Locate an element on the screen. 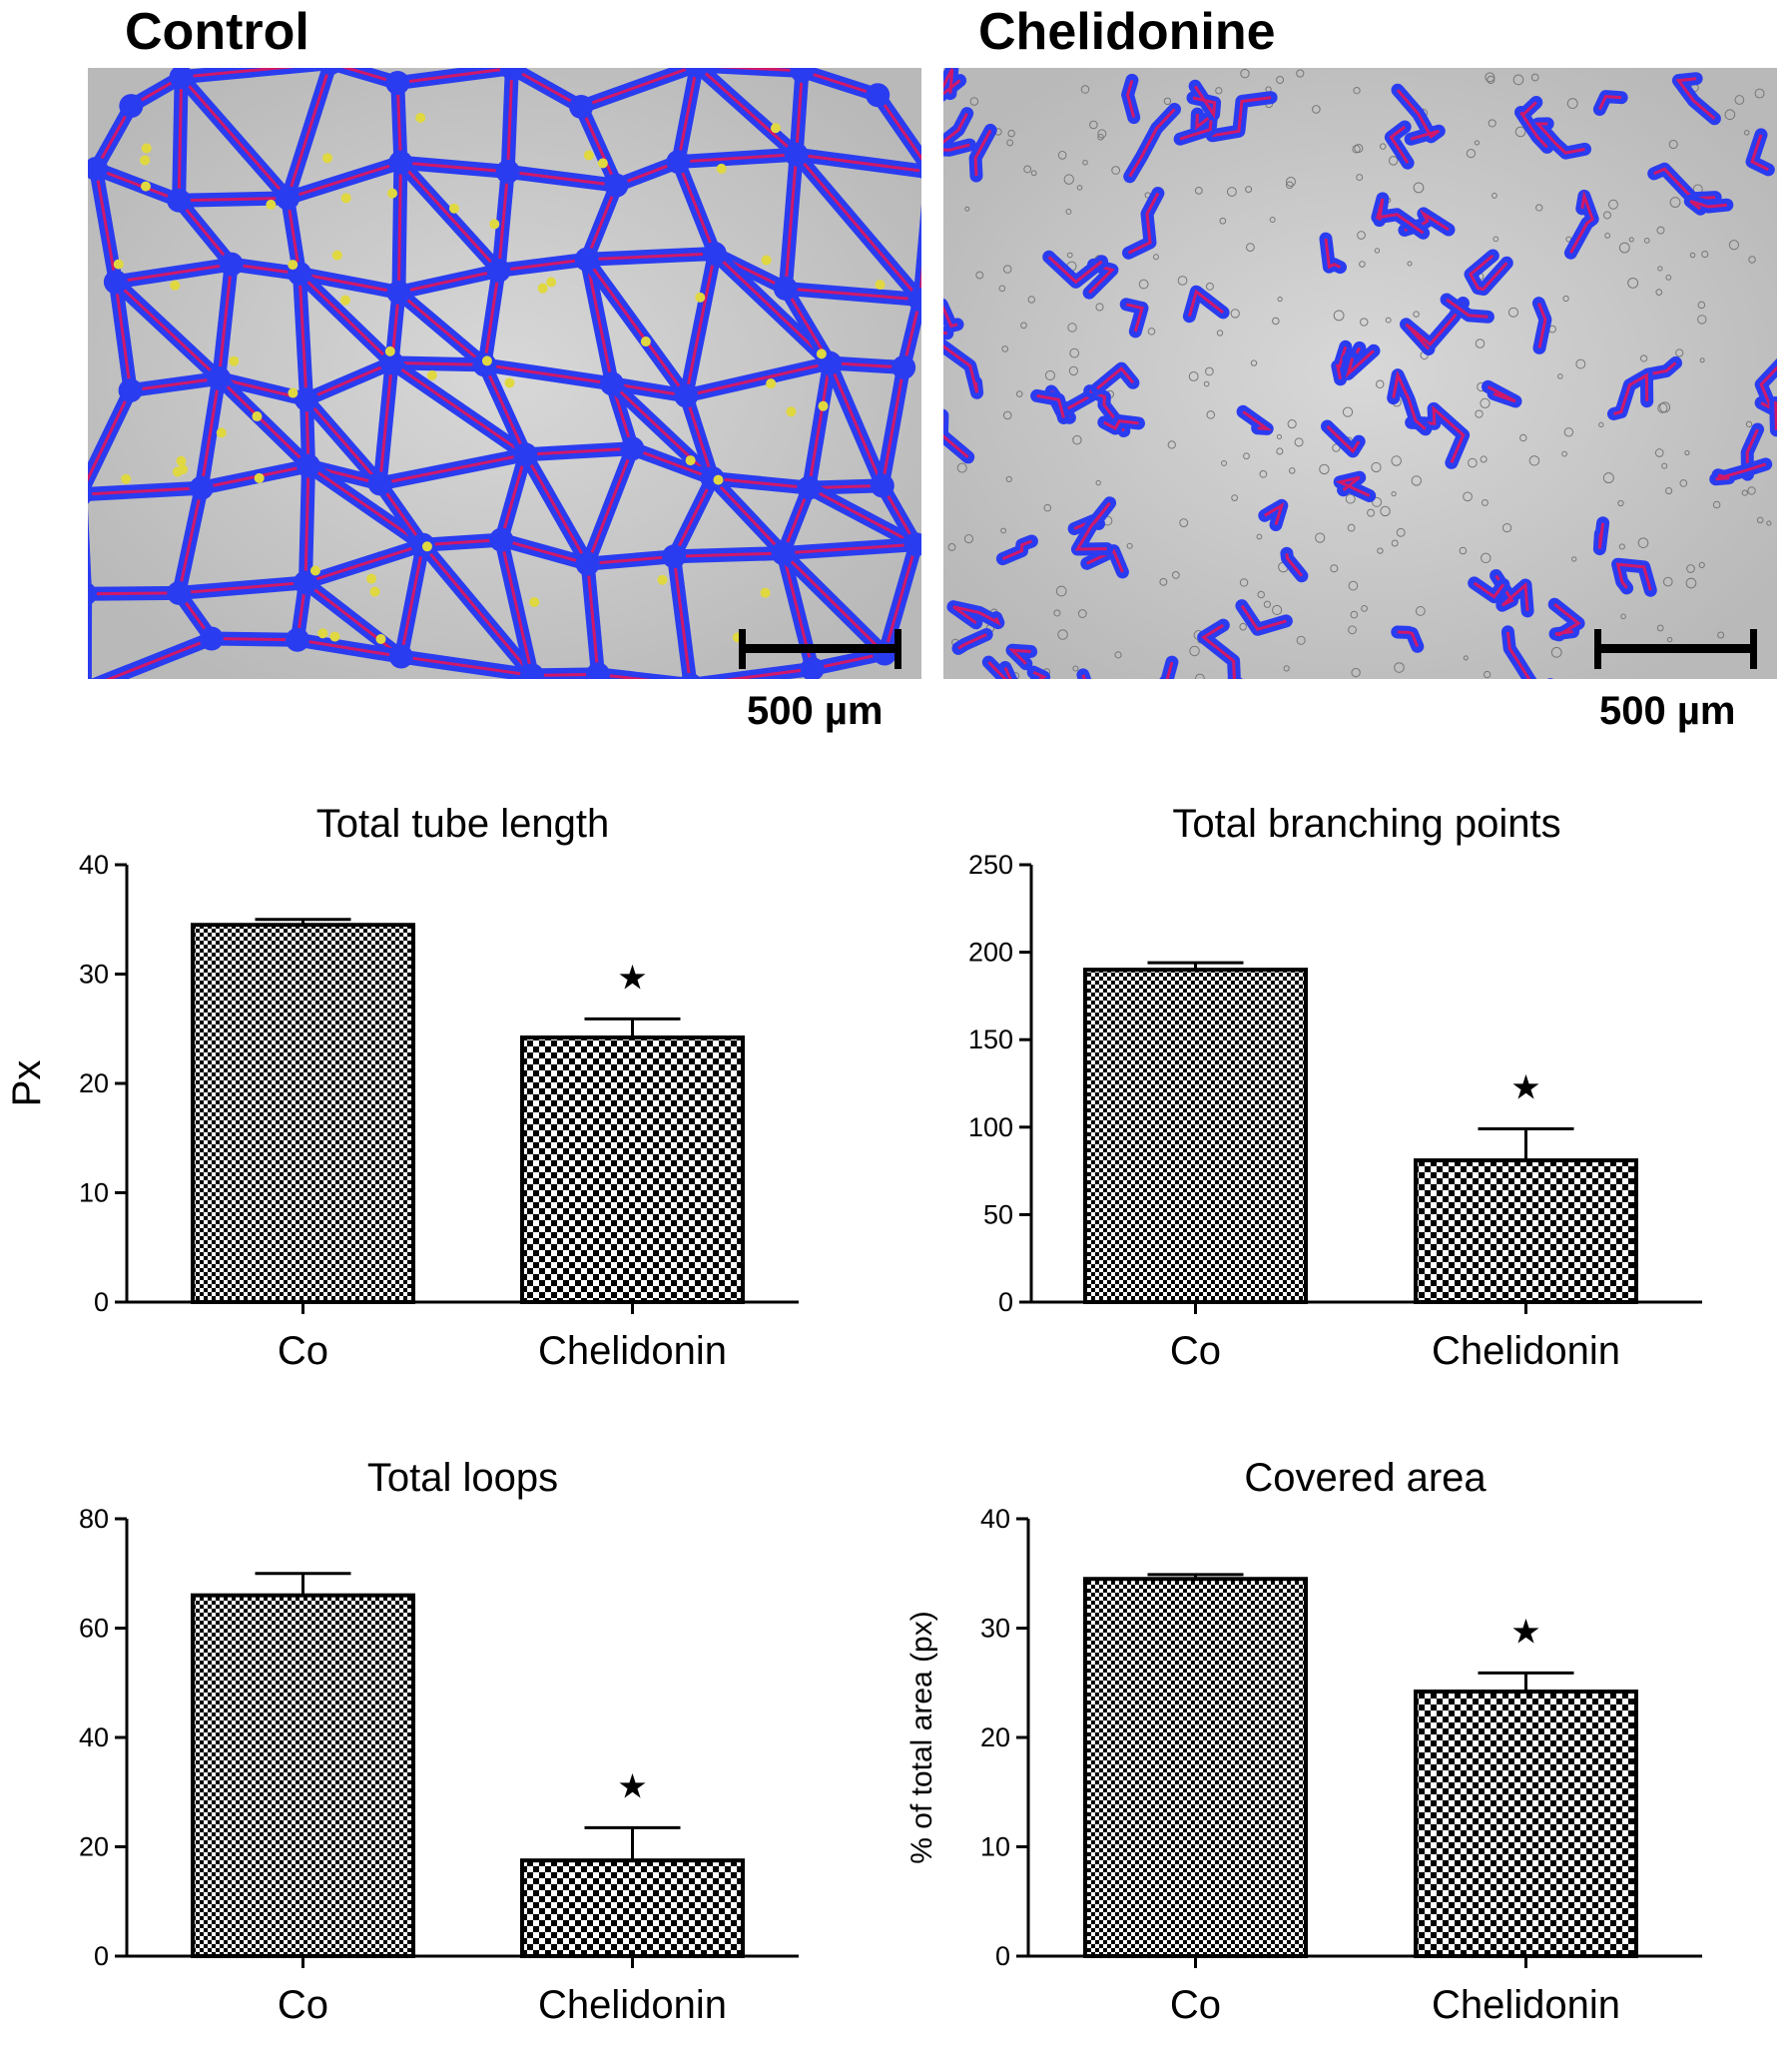 This screenshot has width=1792, height=2050. y-axis-label: Px is located at coordinates (27, 1083).